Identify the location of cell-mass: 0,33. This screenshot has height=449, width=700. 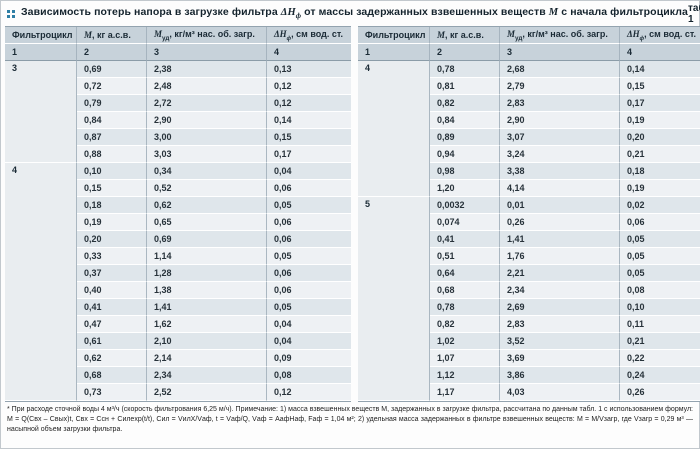
(112, 256).